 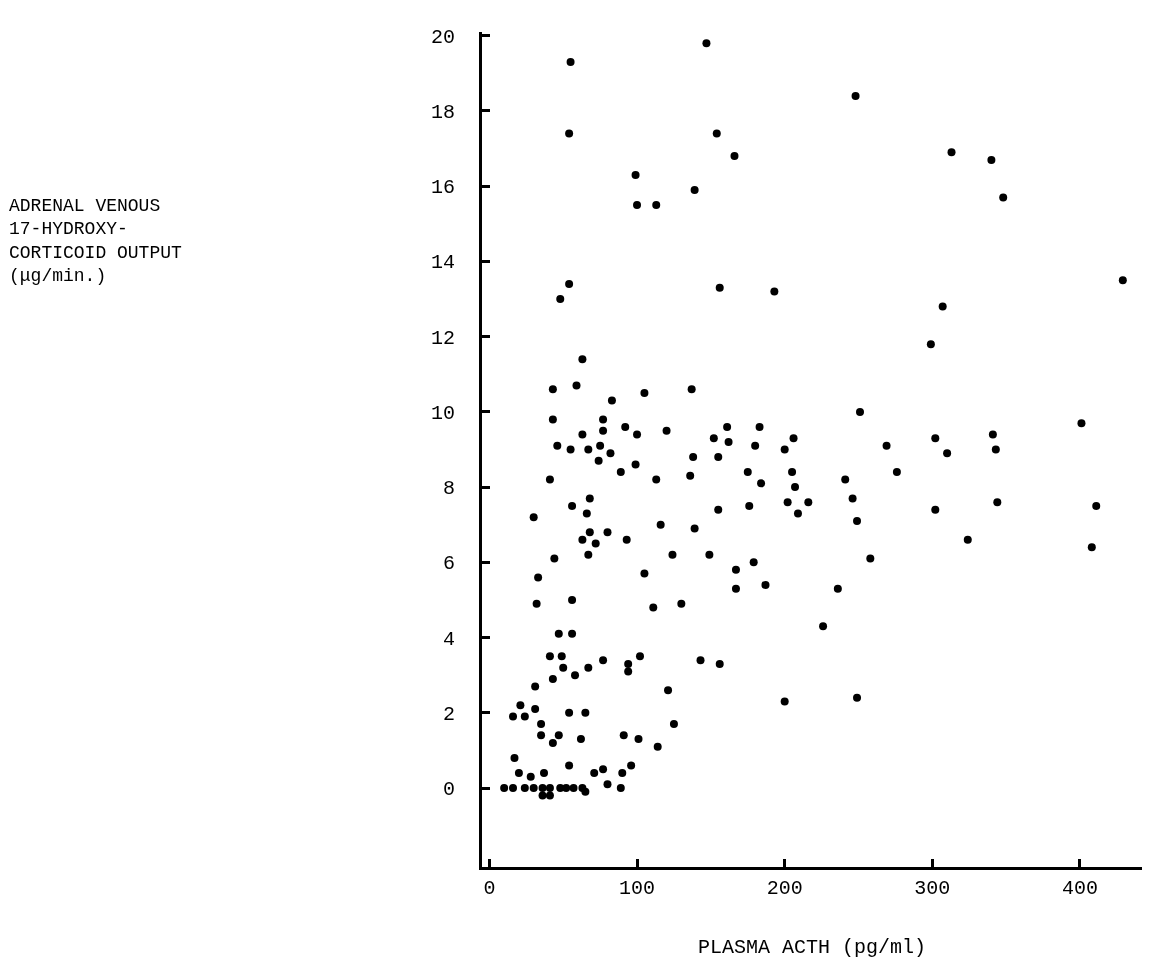 What do you see at coordinates (442, 188) in the screenshot?
I see `y-tick-label: 16` at bounding box center [442, 188].